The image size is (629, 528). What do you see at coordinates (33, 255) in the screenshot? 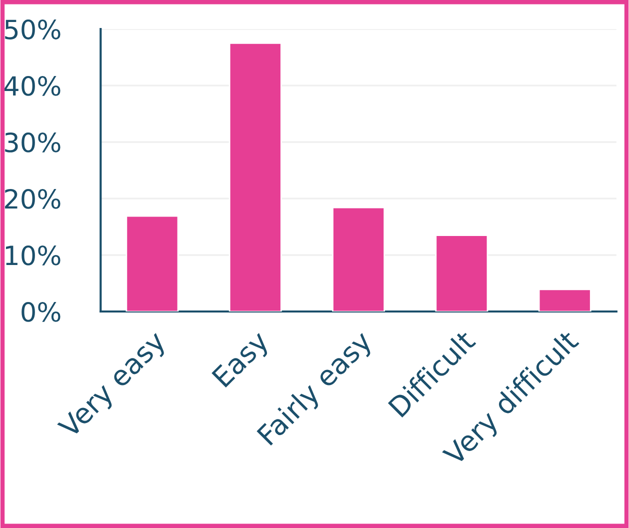
I see `y-tick-label: 10%` at bounding box center [33, 255].